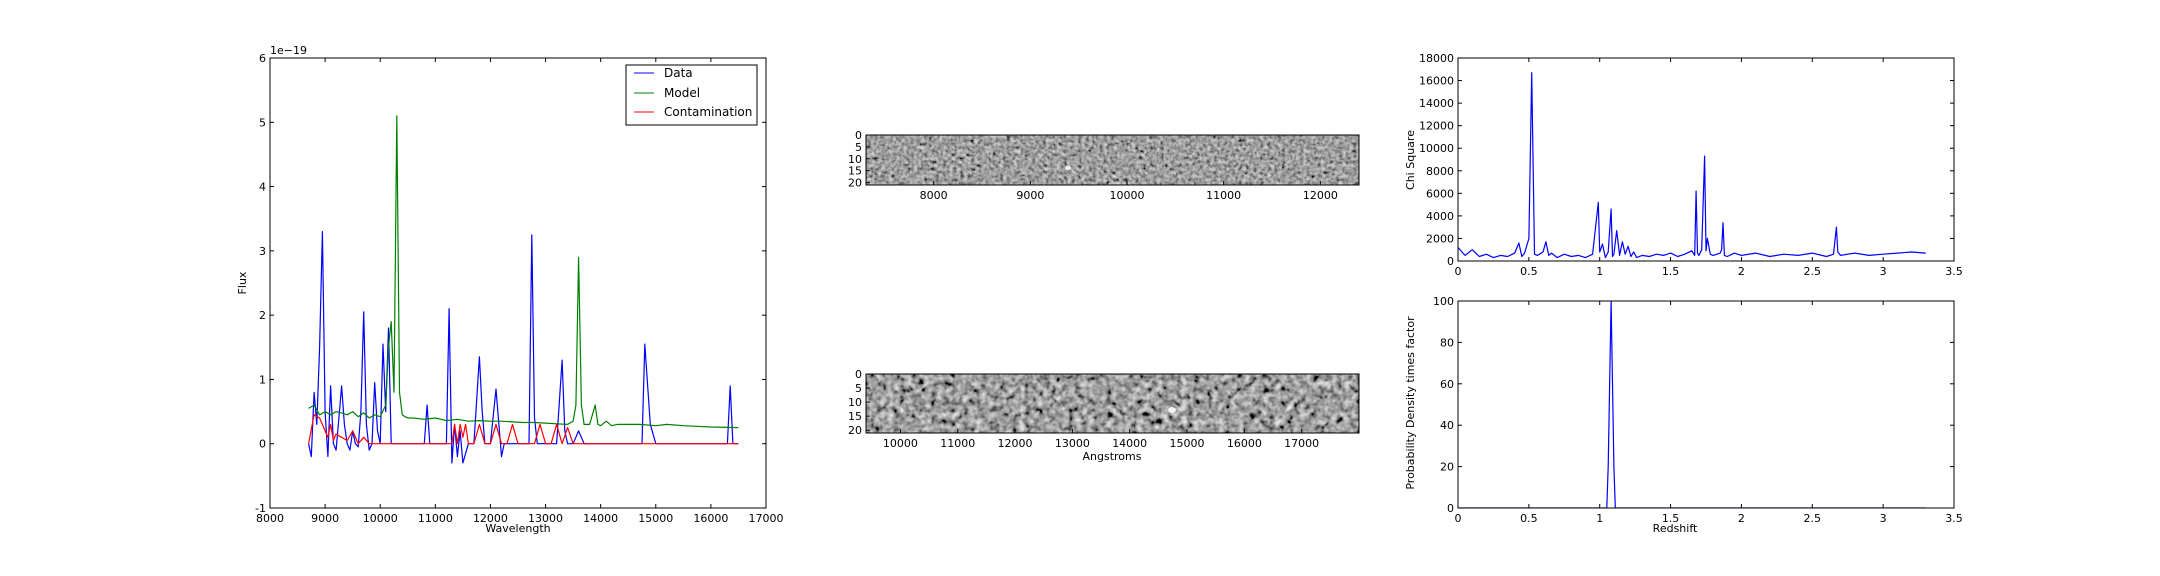 The image size is (2160, 576). Describe the element at coordinates (855, 171) in the screenshot. I see `image-top-y-tick-label: 15` at that location.